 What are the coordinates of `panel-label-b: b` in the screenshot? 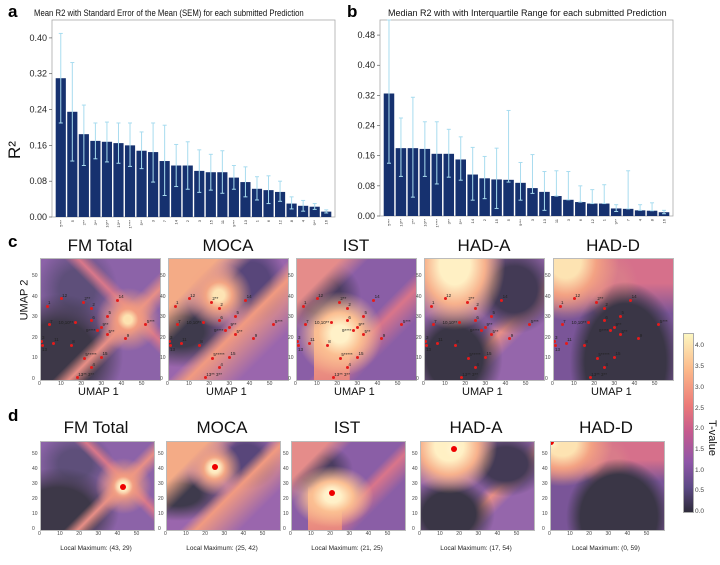 It's located at (352, 11).